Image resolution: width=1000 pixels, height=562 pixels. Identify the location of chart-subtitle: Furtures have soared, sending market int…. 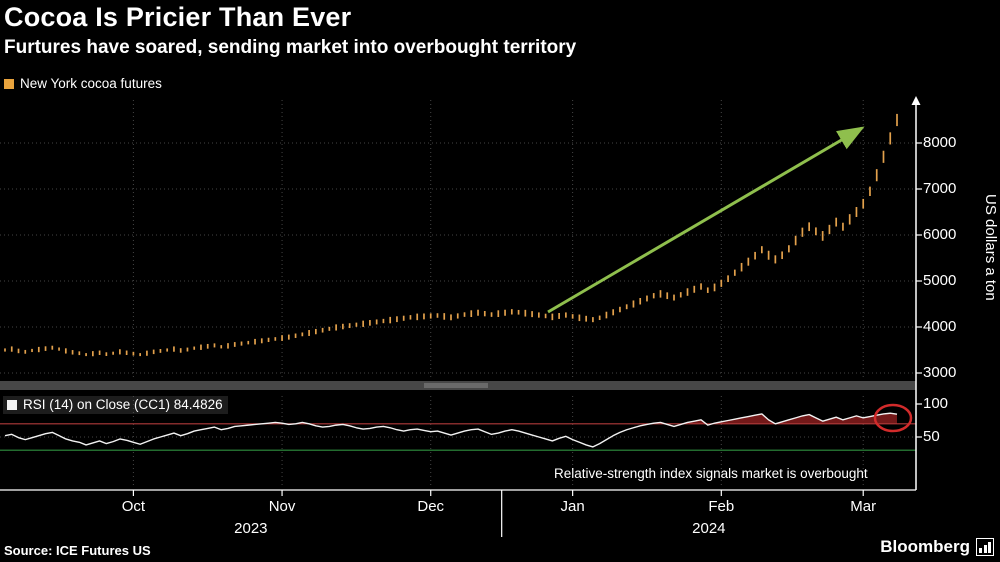
(290, 47).